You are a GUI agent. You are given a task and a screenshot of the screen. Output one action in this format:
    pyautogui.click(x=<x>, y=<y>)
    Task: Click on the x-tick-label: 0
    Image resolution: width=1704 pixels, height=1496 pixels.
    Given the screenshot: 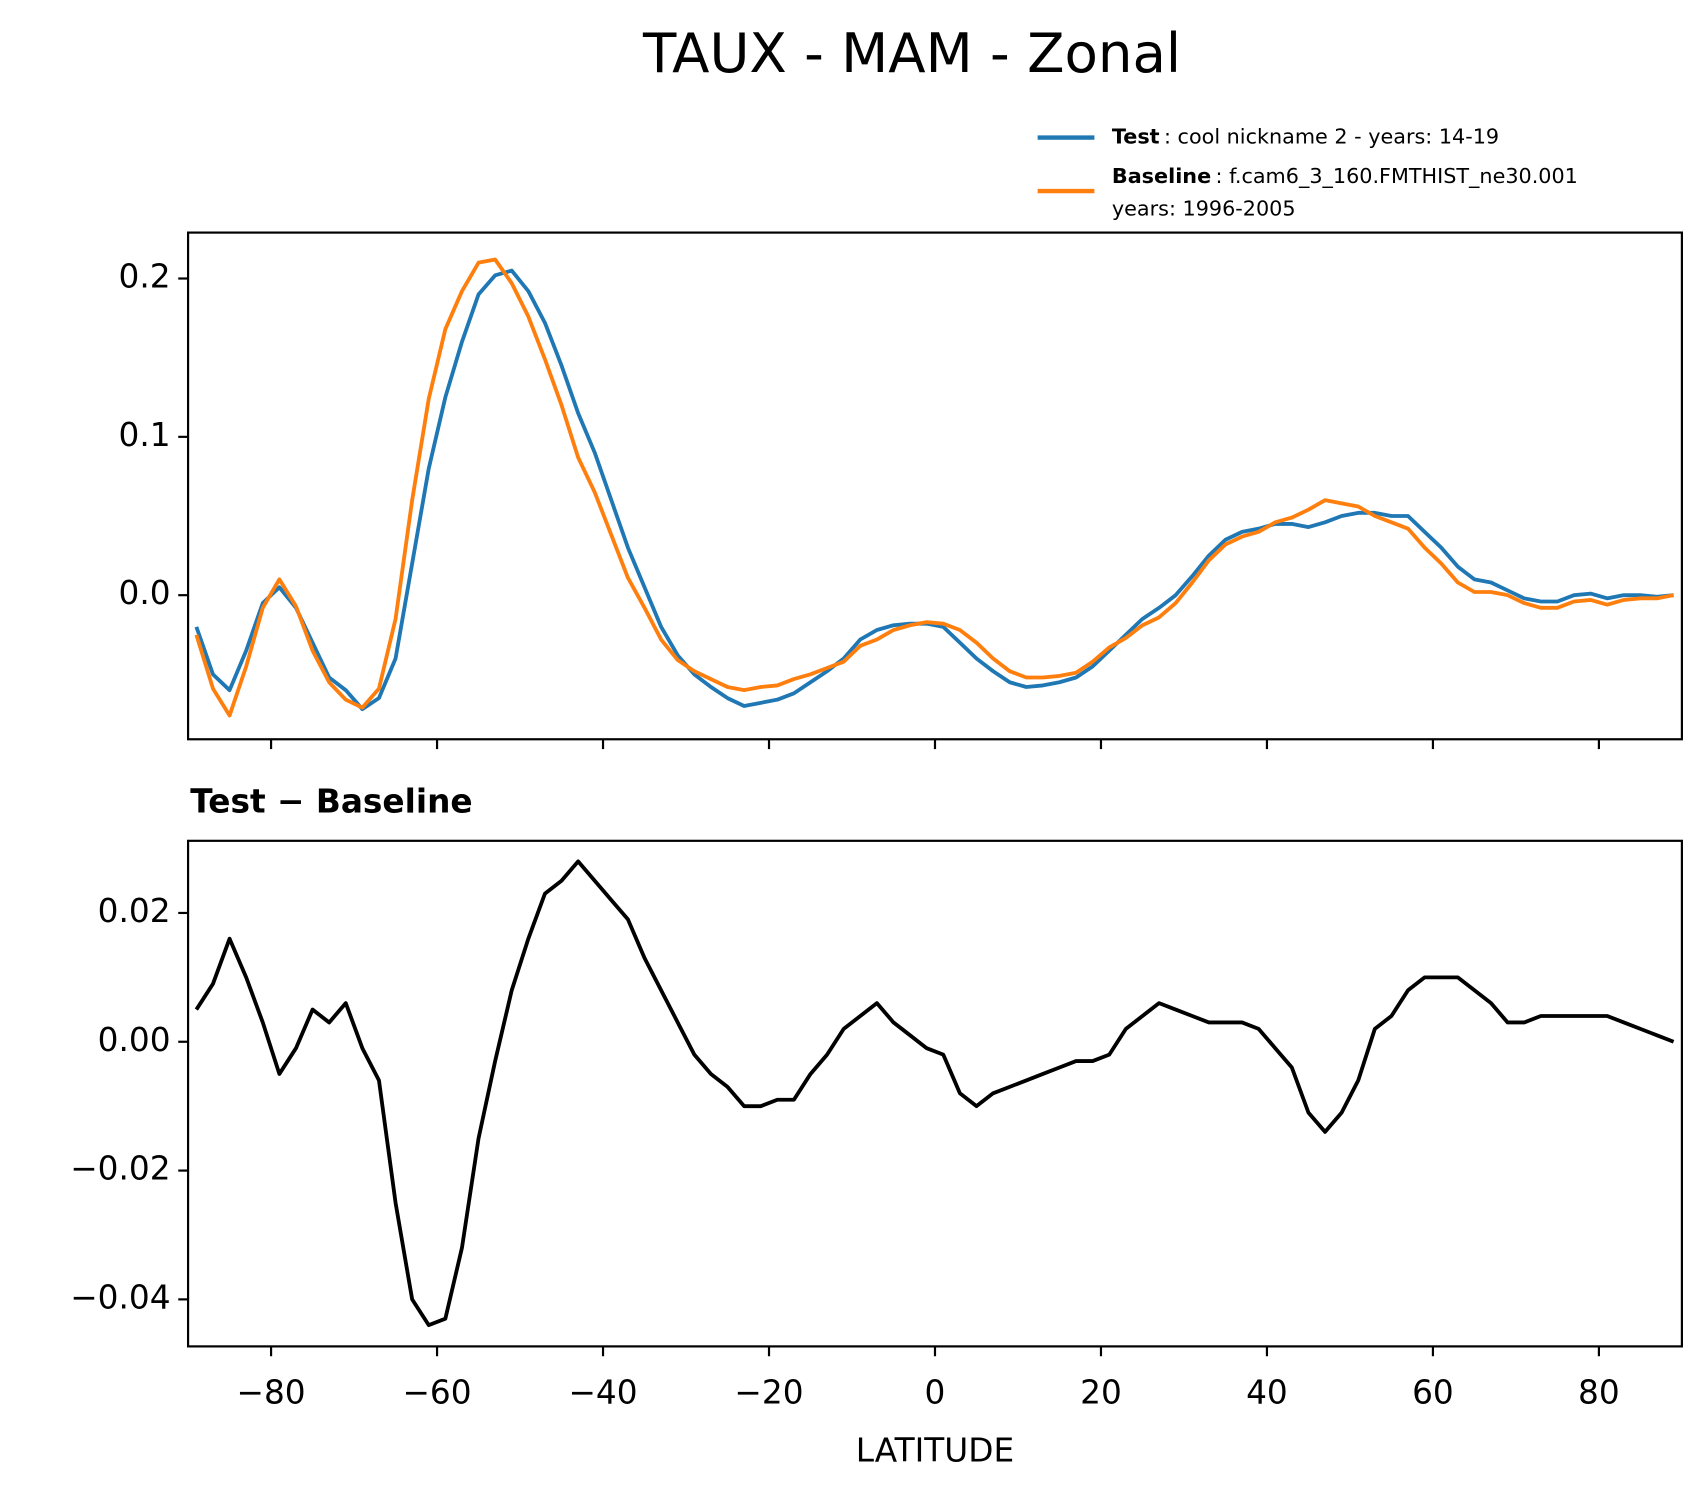 What is the action you would take?
    pyautogui.click(x=935, y=1392)
    